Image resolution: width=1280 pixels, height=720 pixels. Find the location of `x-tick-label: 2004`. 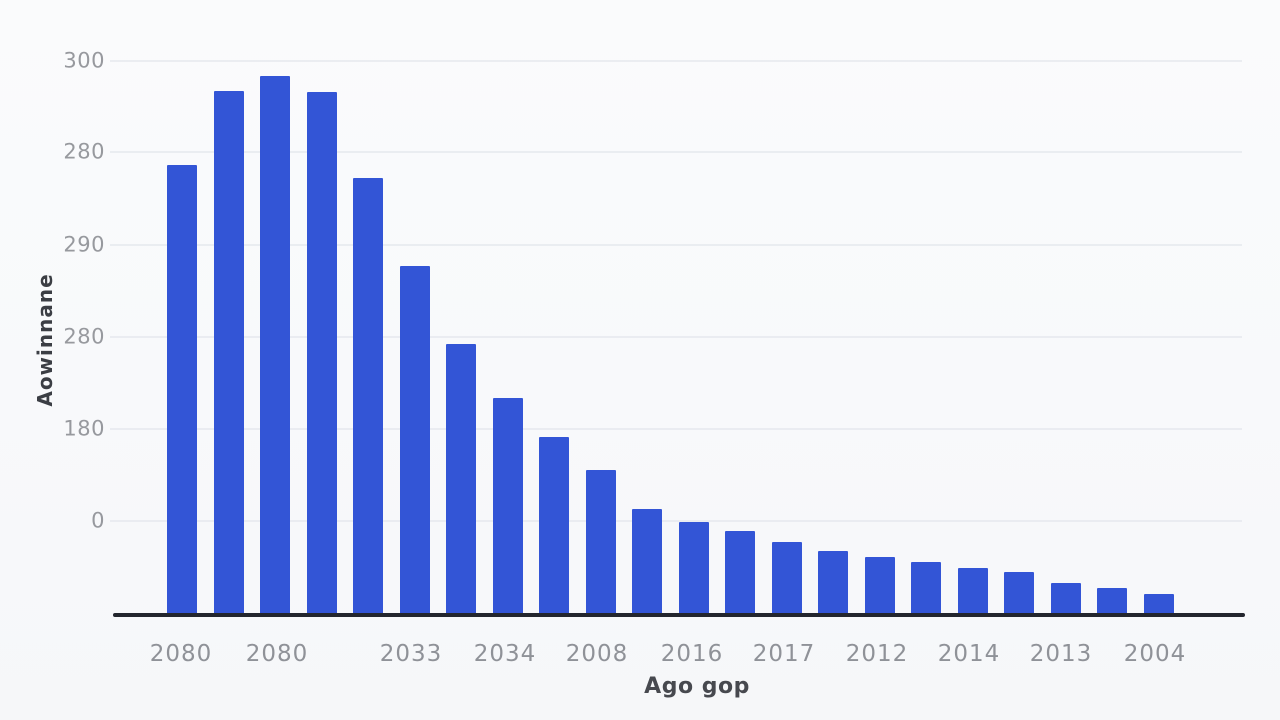

x-tick-label: 2004 is located at coordinates (1155, 654).